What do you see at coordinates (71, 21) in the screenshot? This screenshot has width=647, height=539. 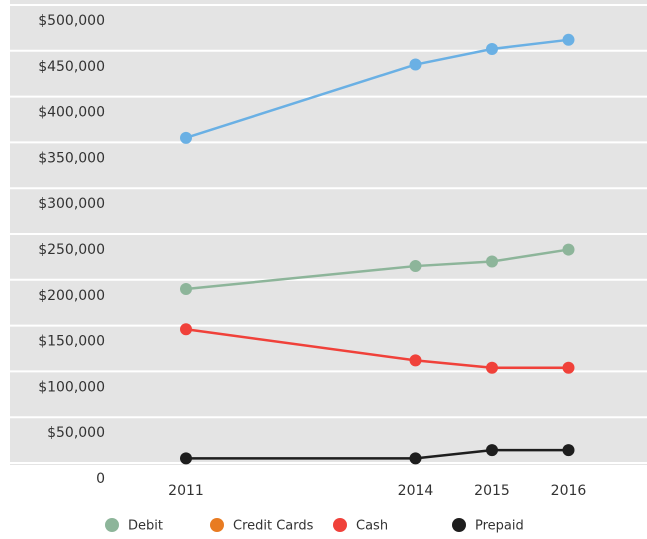 I see `y-tick-label: $500,000` at bounding box center [71, 21].